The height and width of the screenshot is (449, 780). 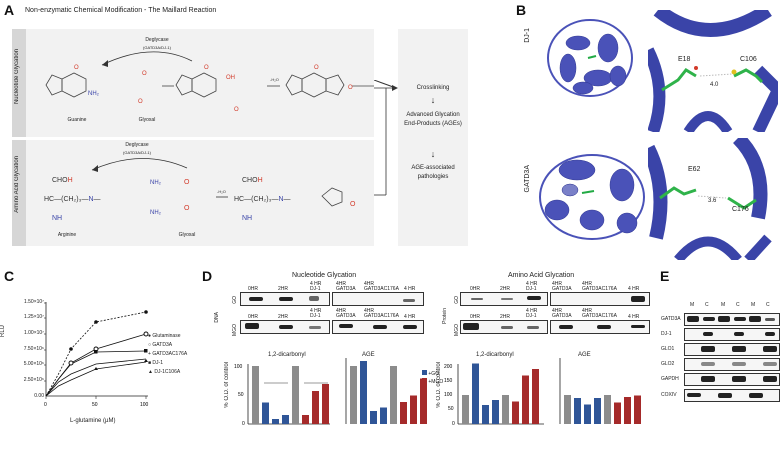 What do you see at coordinates (168, 354) in the screenshot?
I see `legend-item: + GATD3AC176A` at bounding box center [168, 354].